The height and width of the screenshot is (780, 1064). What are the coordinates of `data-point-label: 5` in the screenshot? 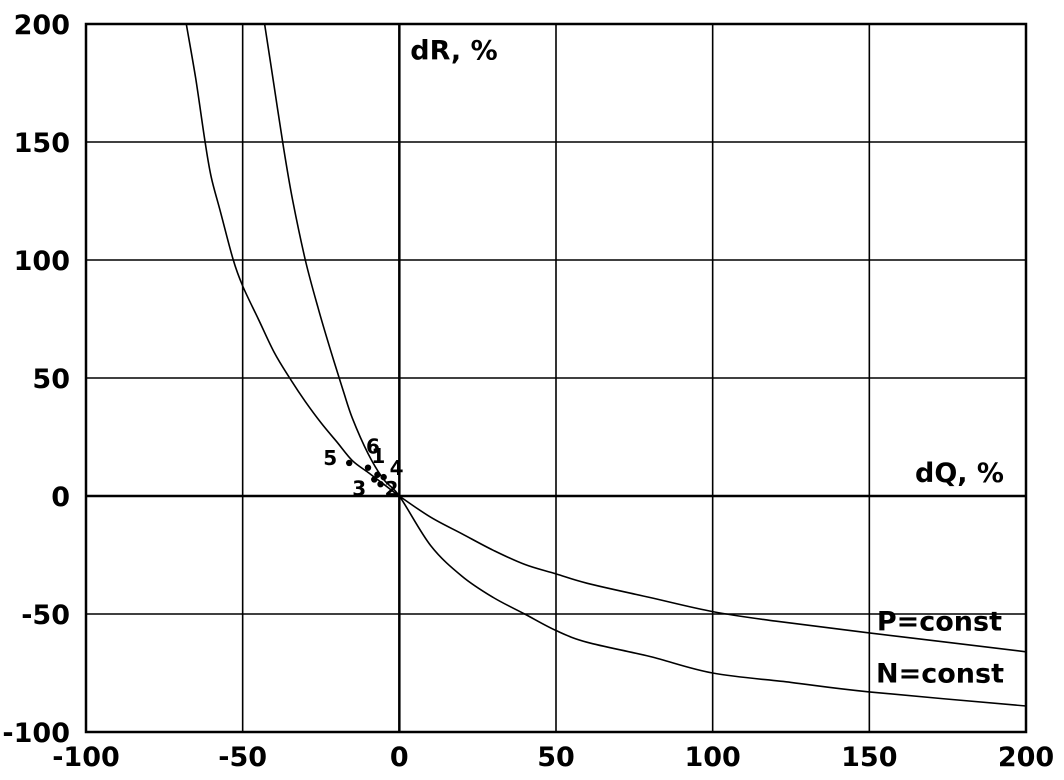 It's located at (330, 458).